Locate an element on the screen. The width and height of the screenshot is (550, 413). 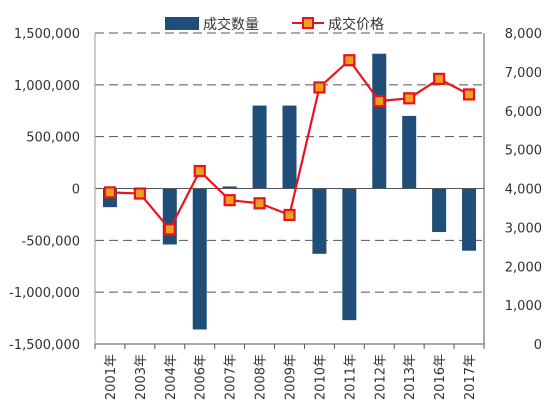
x-tick-label: 2001年 is located at coordinates (111, 377).